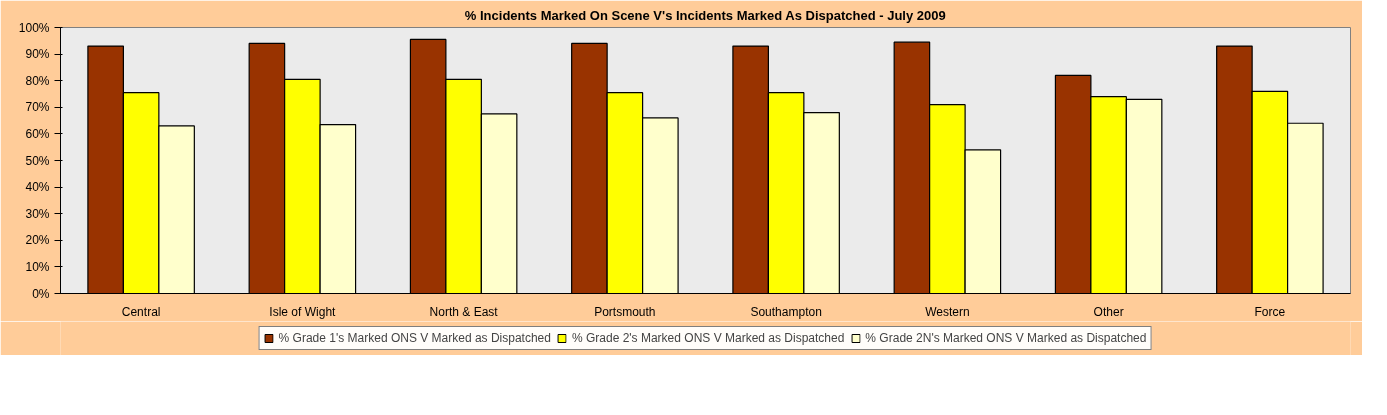  What do you see at coordinates (37, 240) in the screenshot?
I see `y-tick-label: 20%` at bounding box center [37, 240].